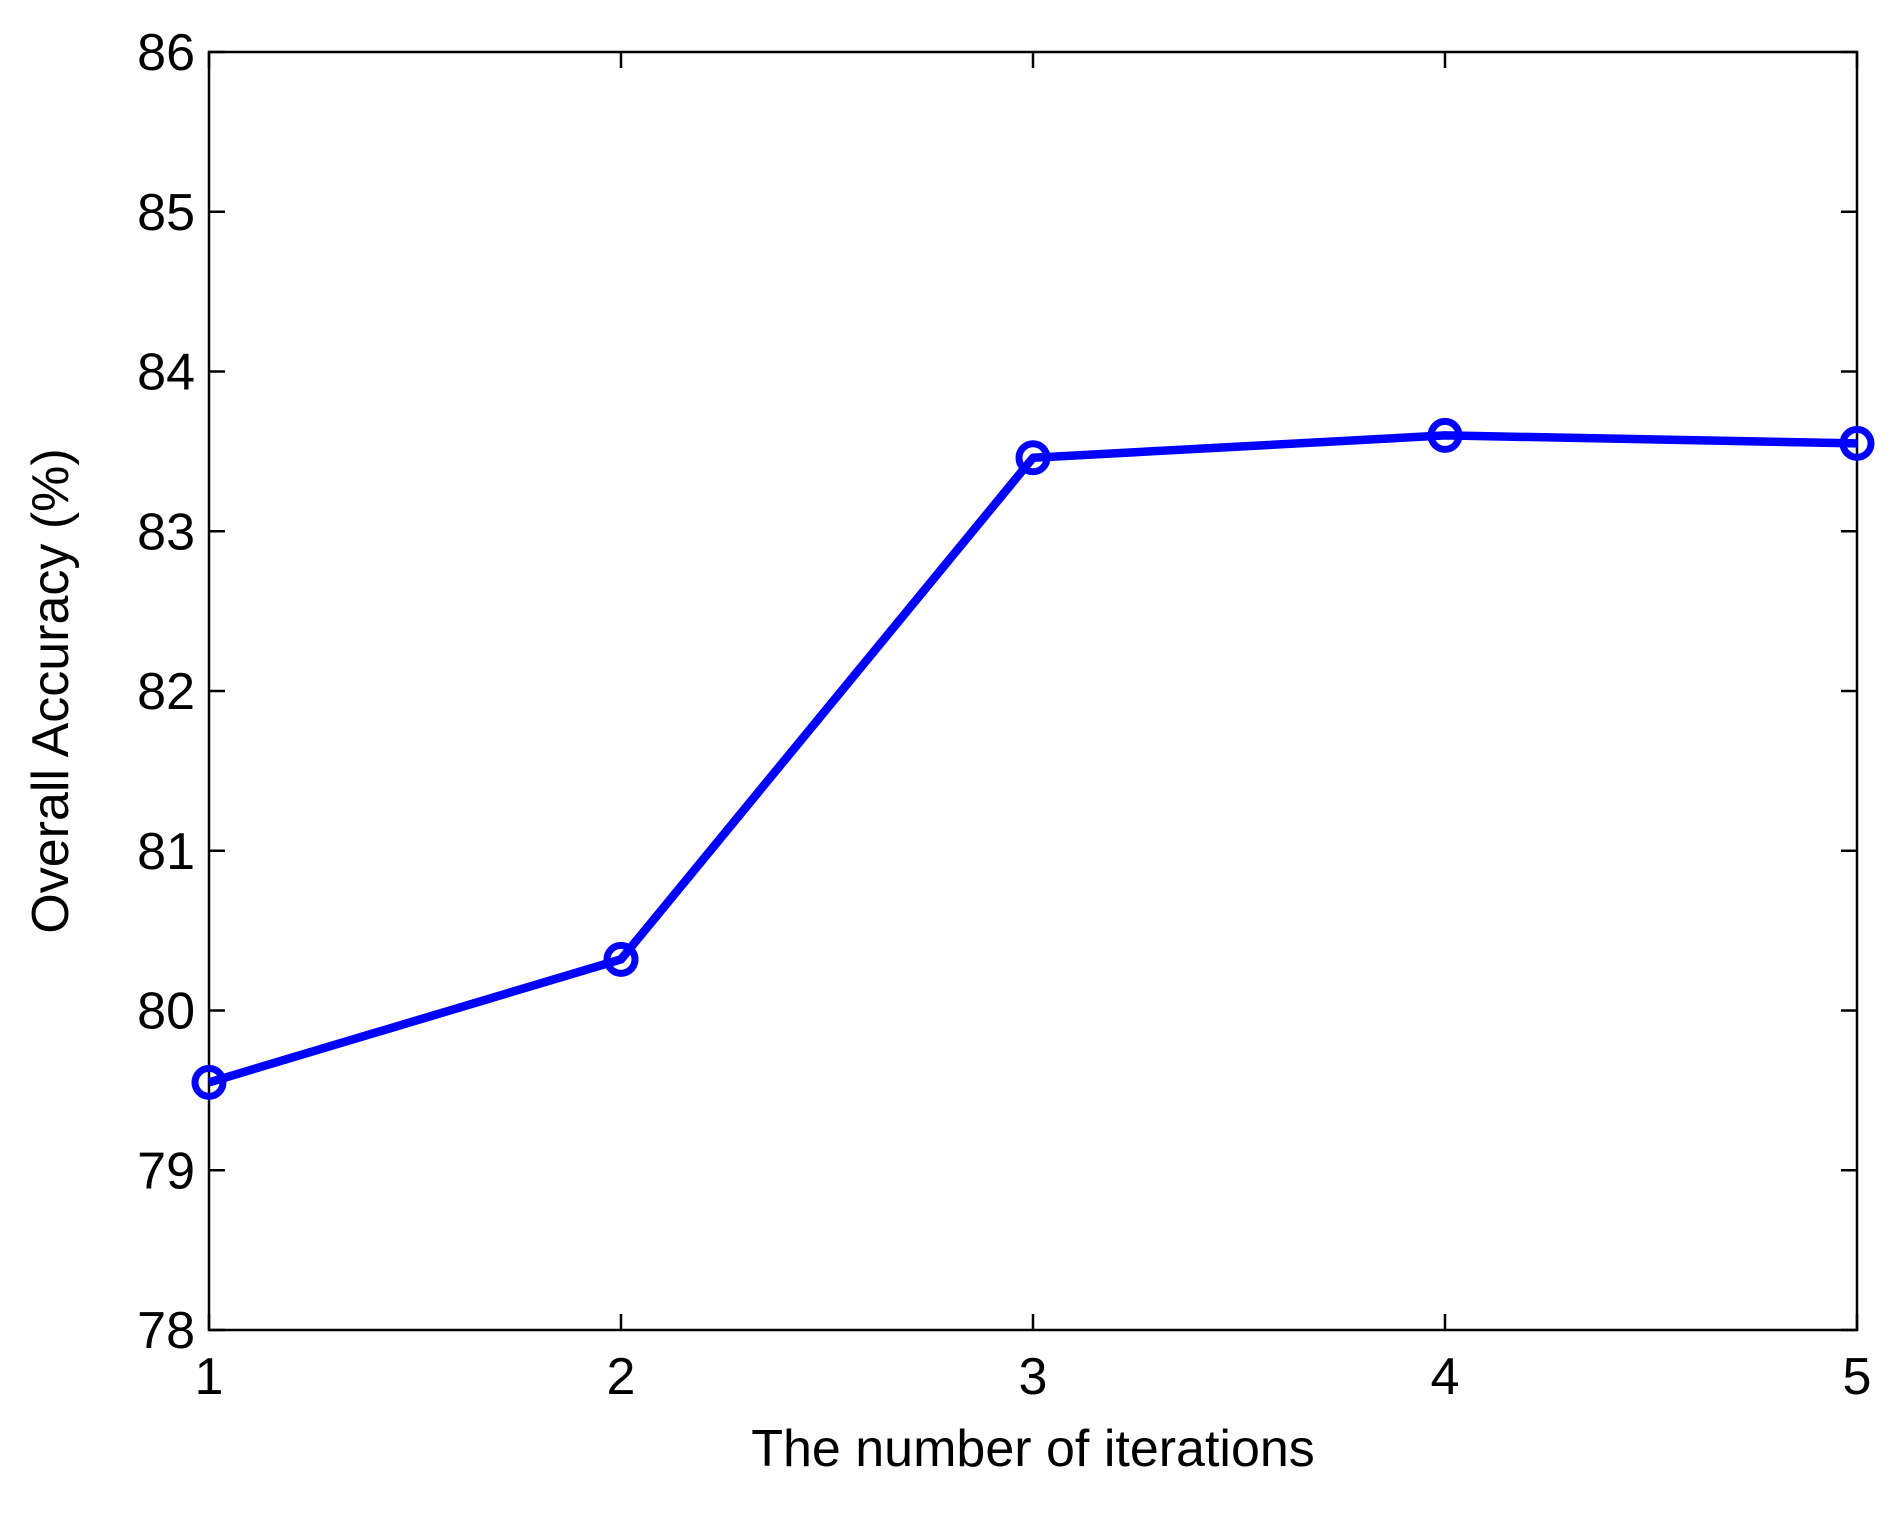 The height and width of the screenshot is (1529, 1897). What do you see at coordinates (166, 852) in the screenshot?
I see `y-tick-label: 81` at bounding box center [166, 852].